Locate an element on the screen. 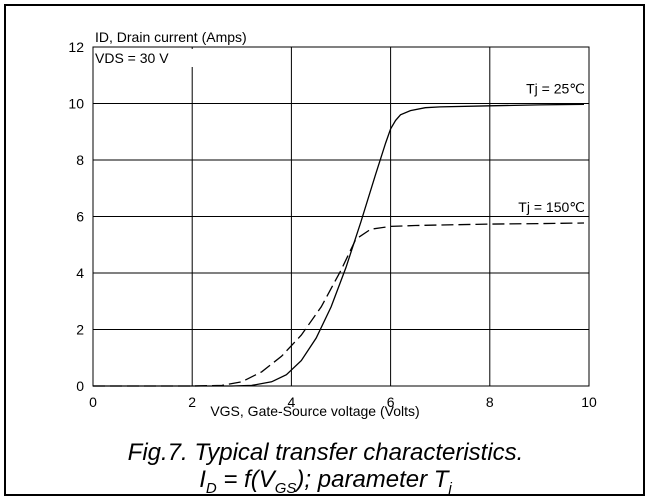 Image resolution: width=651 pixels, height=500 pixels. y-axis-label: ID, Drain current (Amps) is located at coordinates (171, 37).